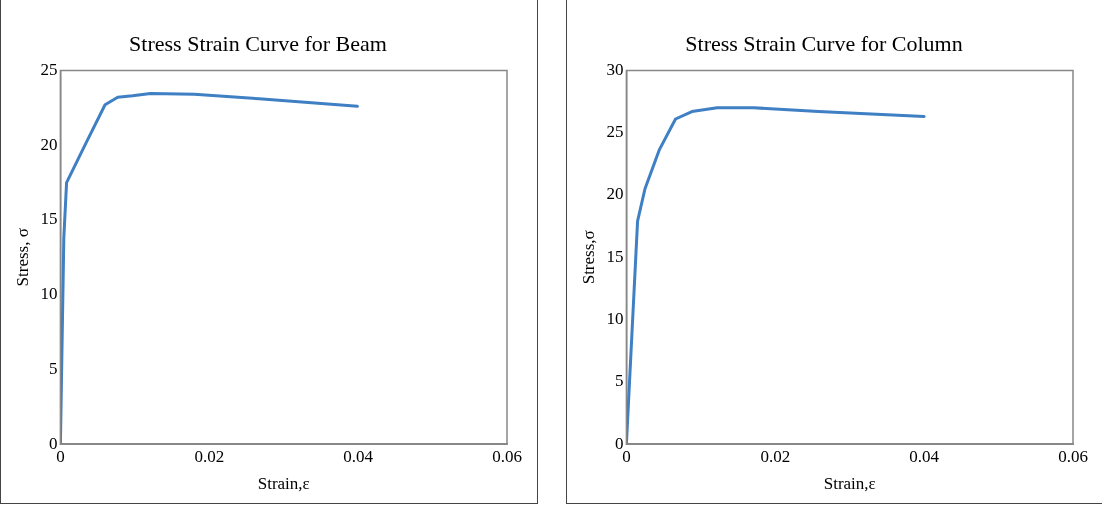 The image size is (1102, 505). Describe the element at coordinates (22, 257) in the screenshot. I see `y-axis-title: Stress, σ` at that location.